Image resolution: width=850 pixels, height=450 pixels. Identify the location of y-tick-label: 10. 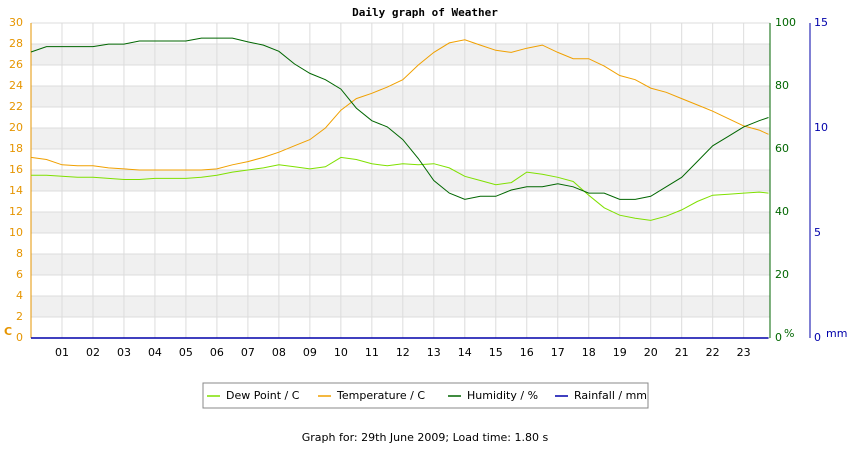
(16, 232).